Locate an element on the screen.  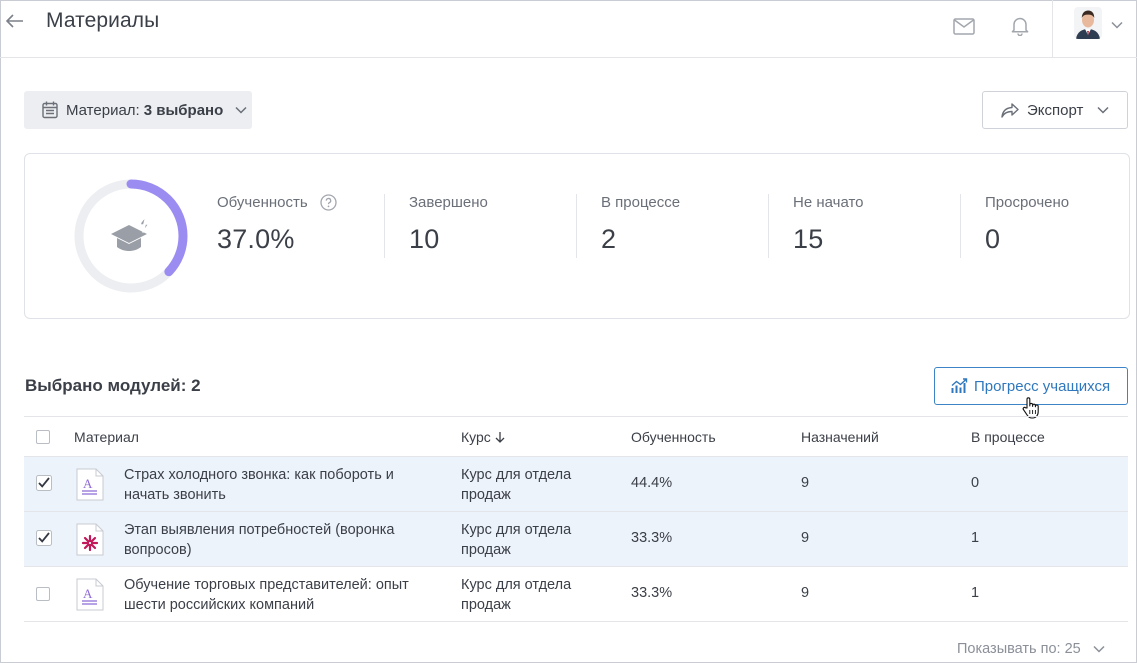
donut-progress-arc is located at coordinates (131, 236).